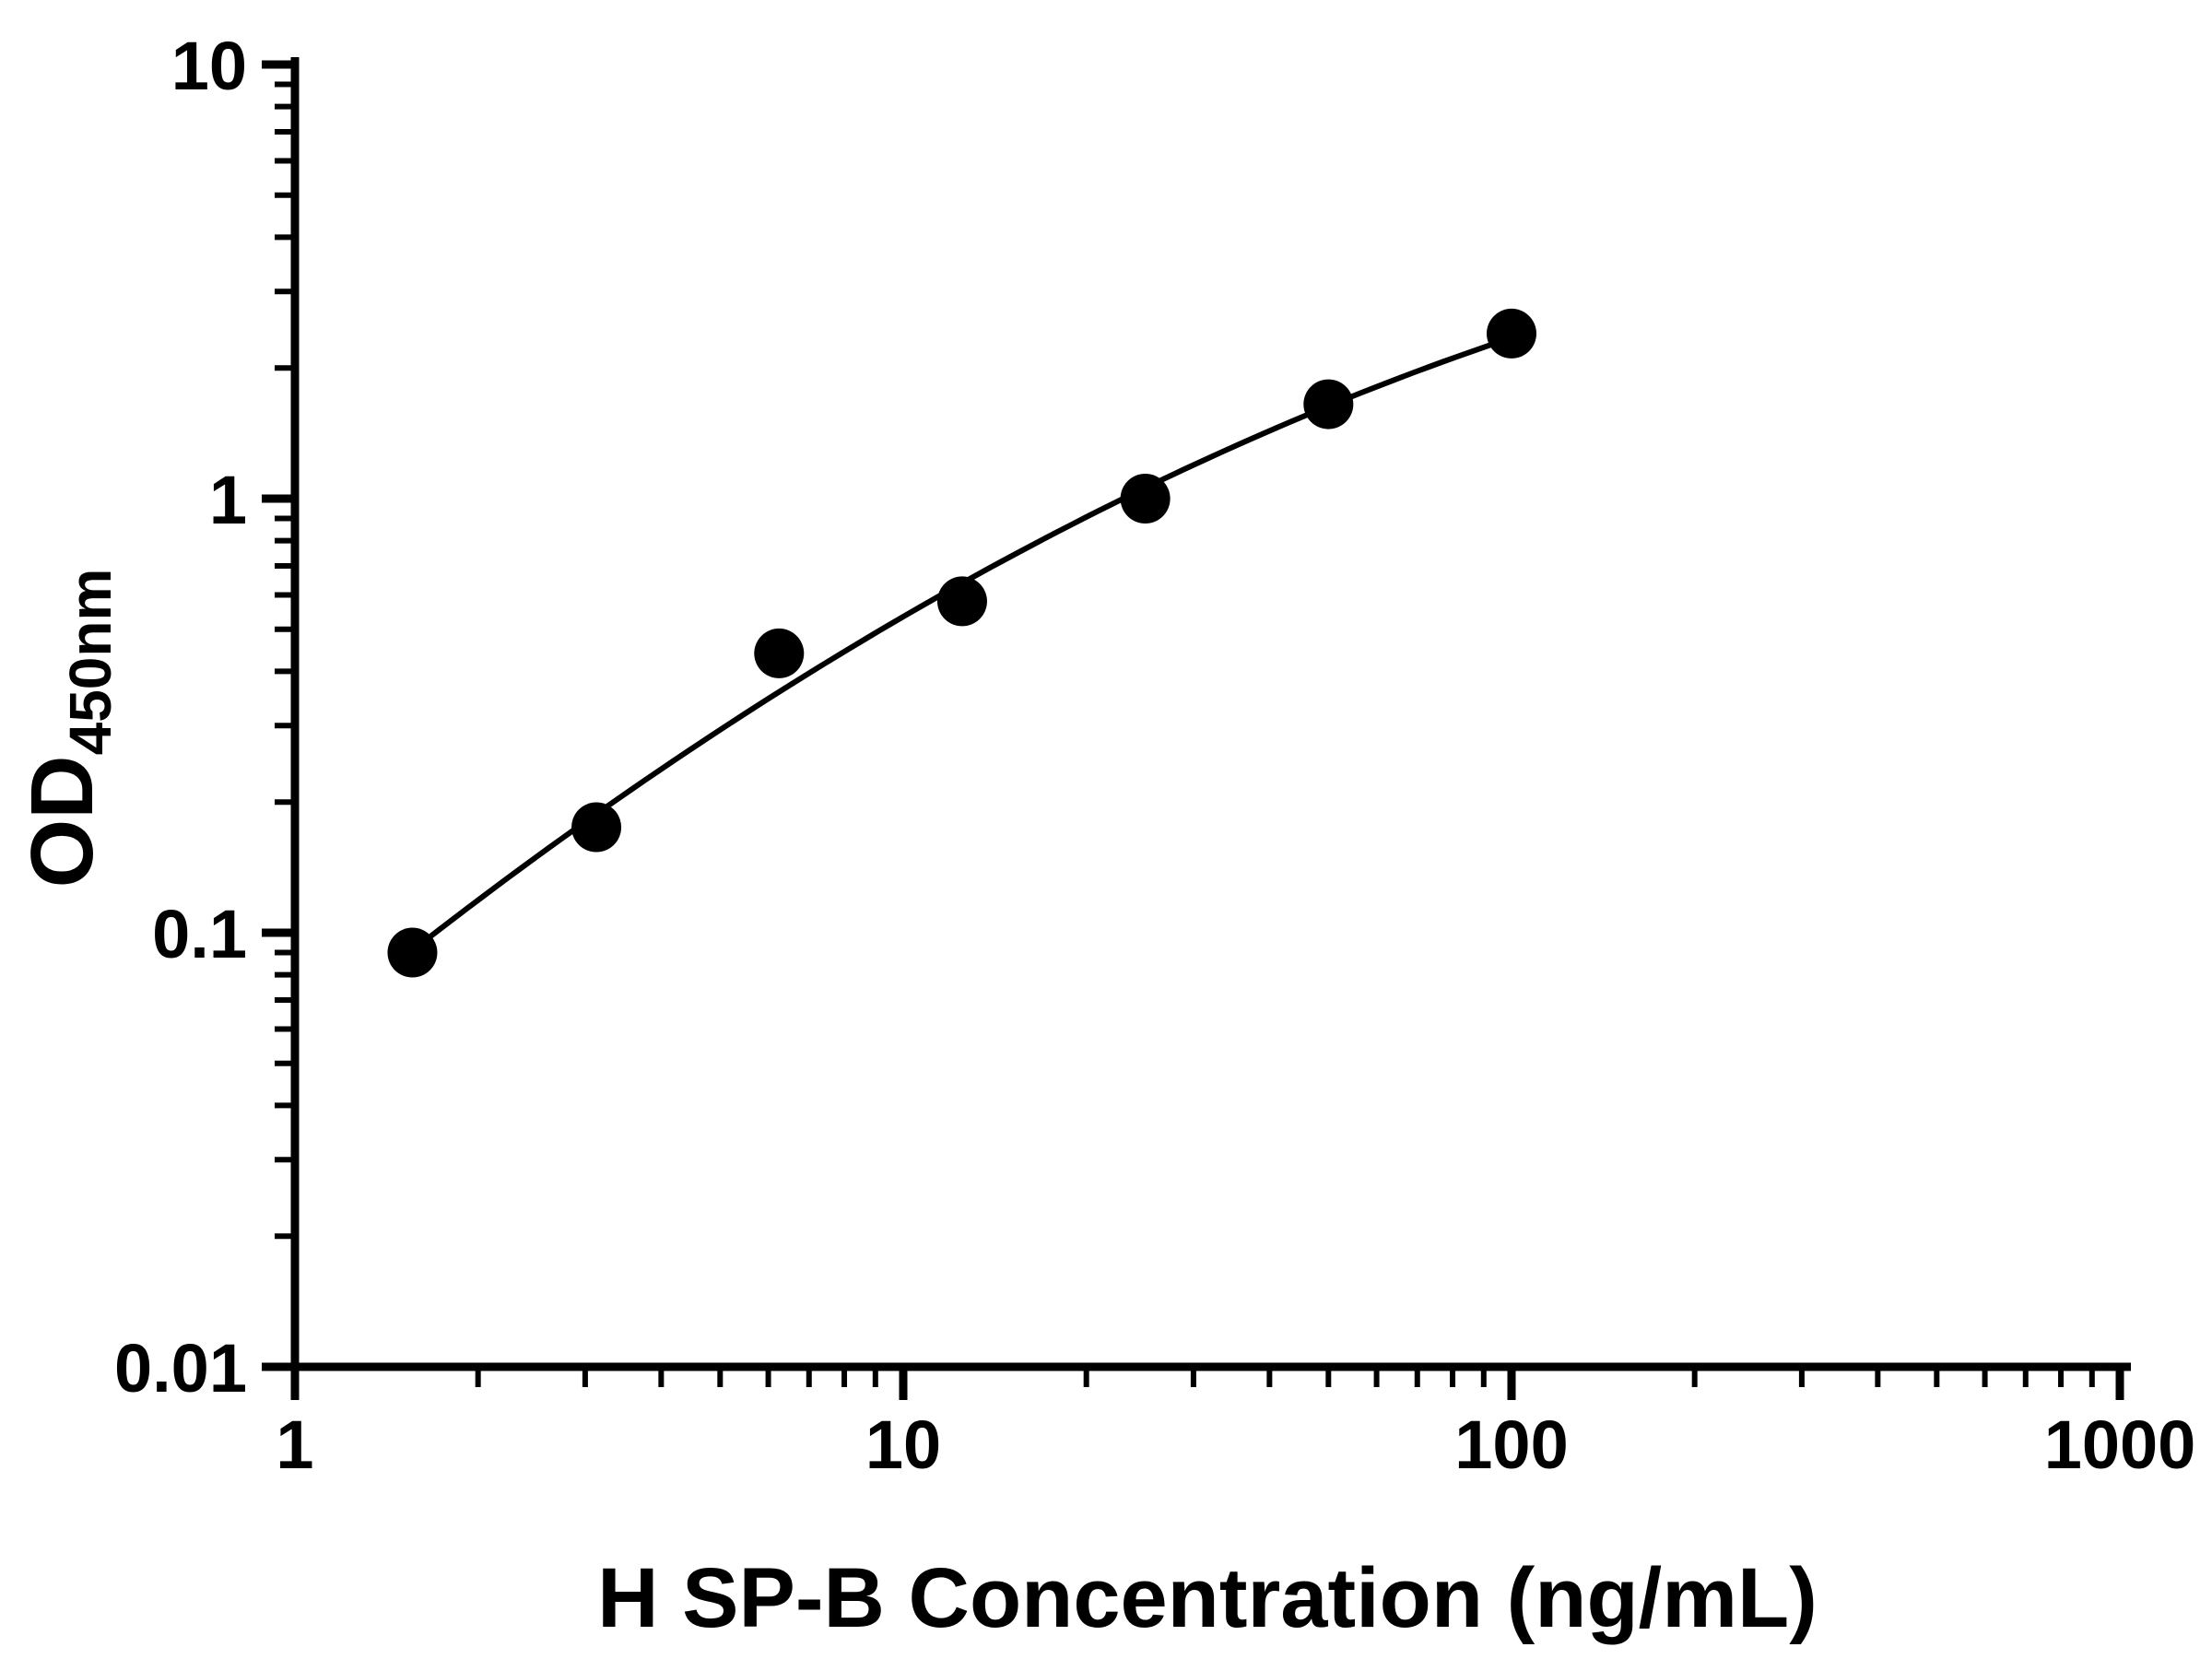 The image size is (2212, 1659). I want to click on y-tick-label: 0.1, so click(199, 934).